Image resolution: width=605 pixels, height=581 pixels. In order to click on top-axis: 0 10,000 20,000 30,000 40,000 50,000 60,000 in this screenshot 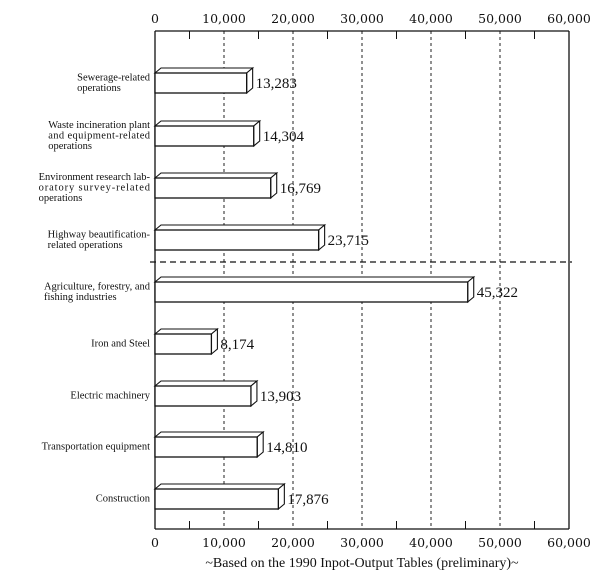, I will do `click(371, 25)`.